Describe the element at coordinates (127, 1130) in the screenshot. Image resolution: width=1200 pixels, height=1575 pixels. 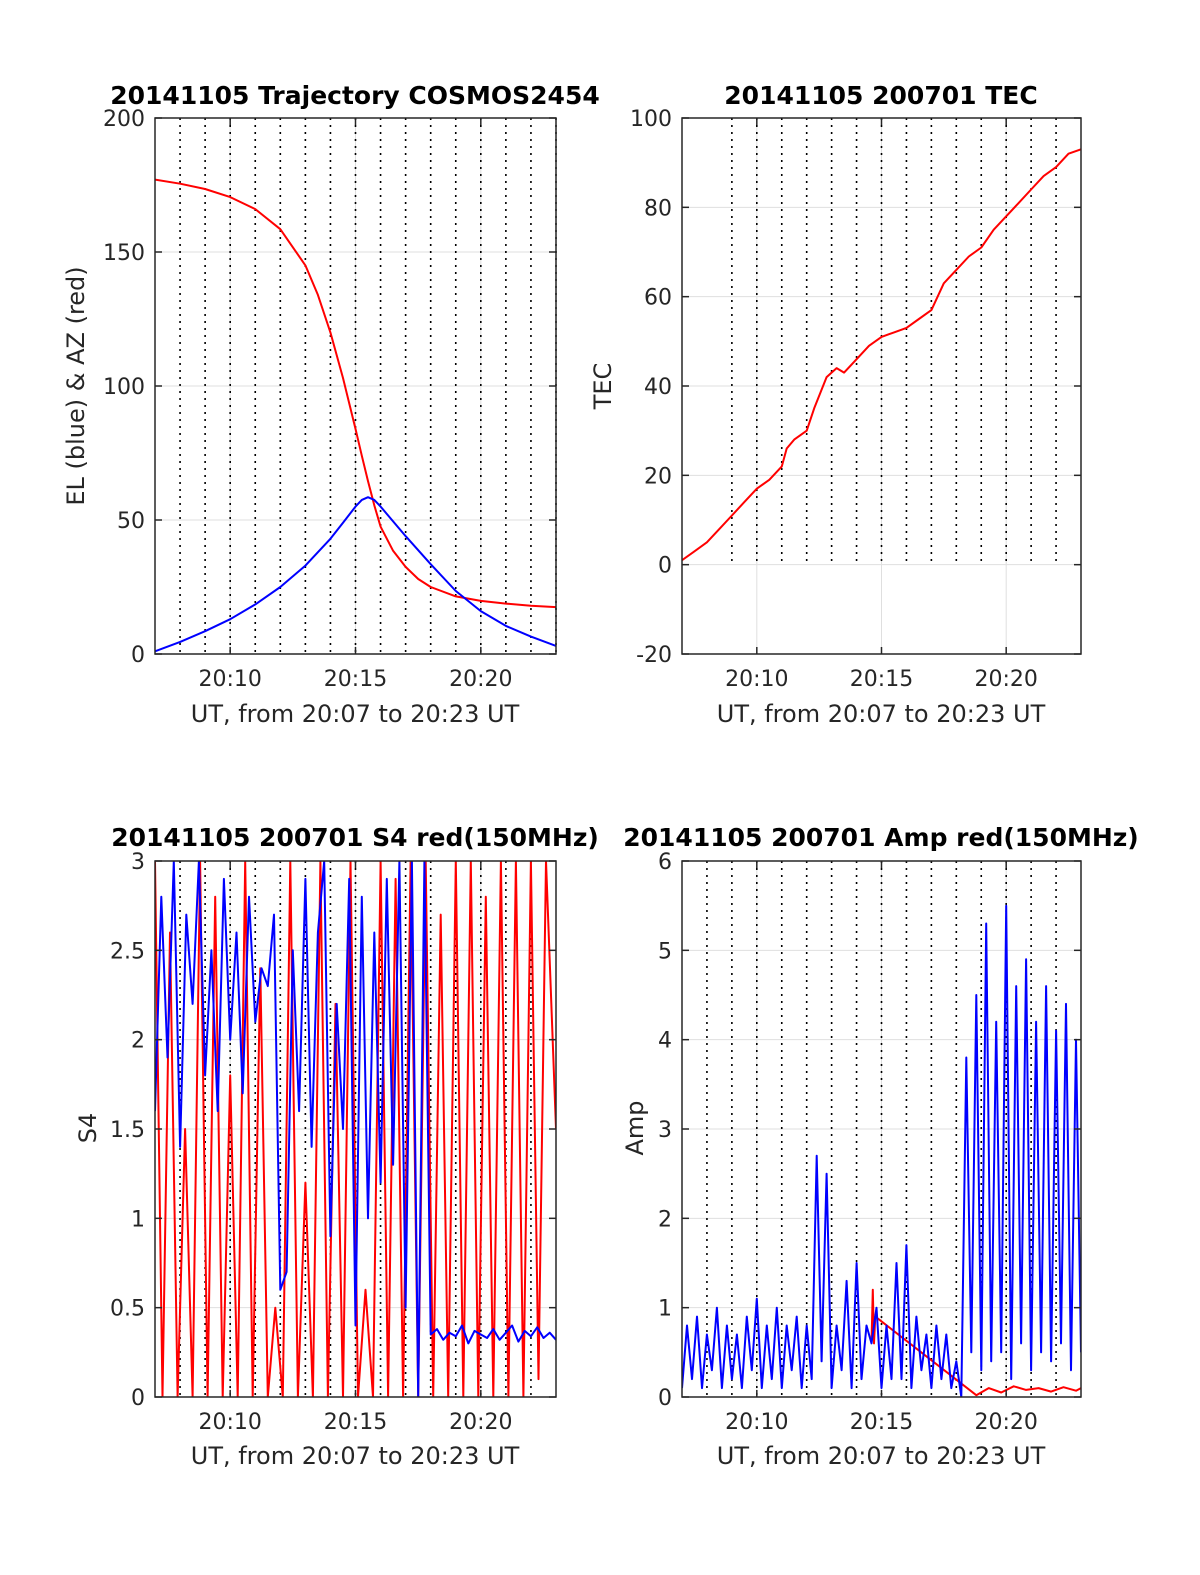
I see `y-tick-label: 1.5` at that location.